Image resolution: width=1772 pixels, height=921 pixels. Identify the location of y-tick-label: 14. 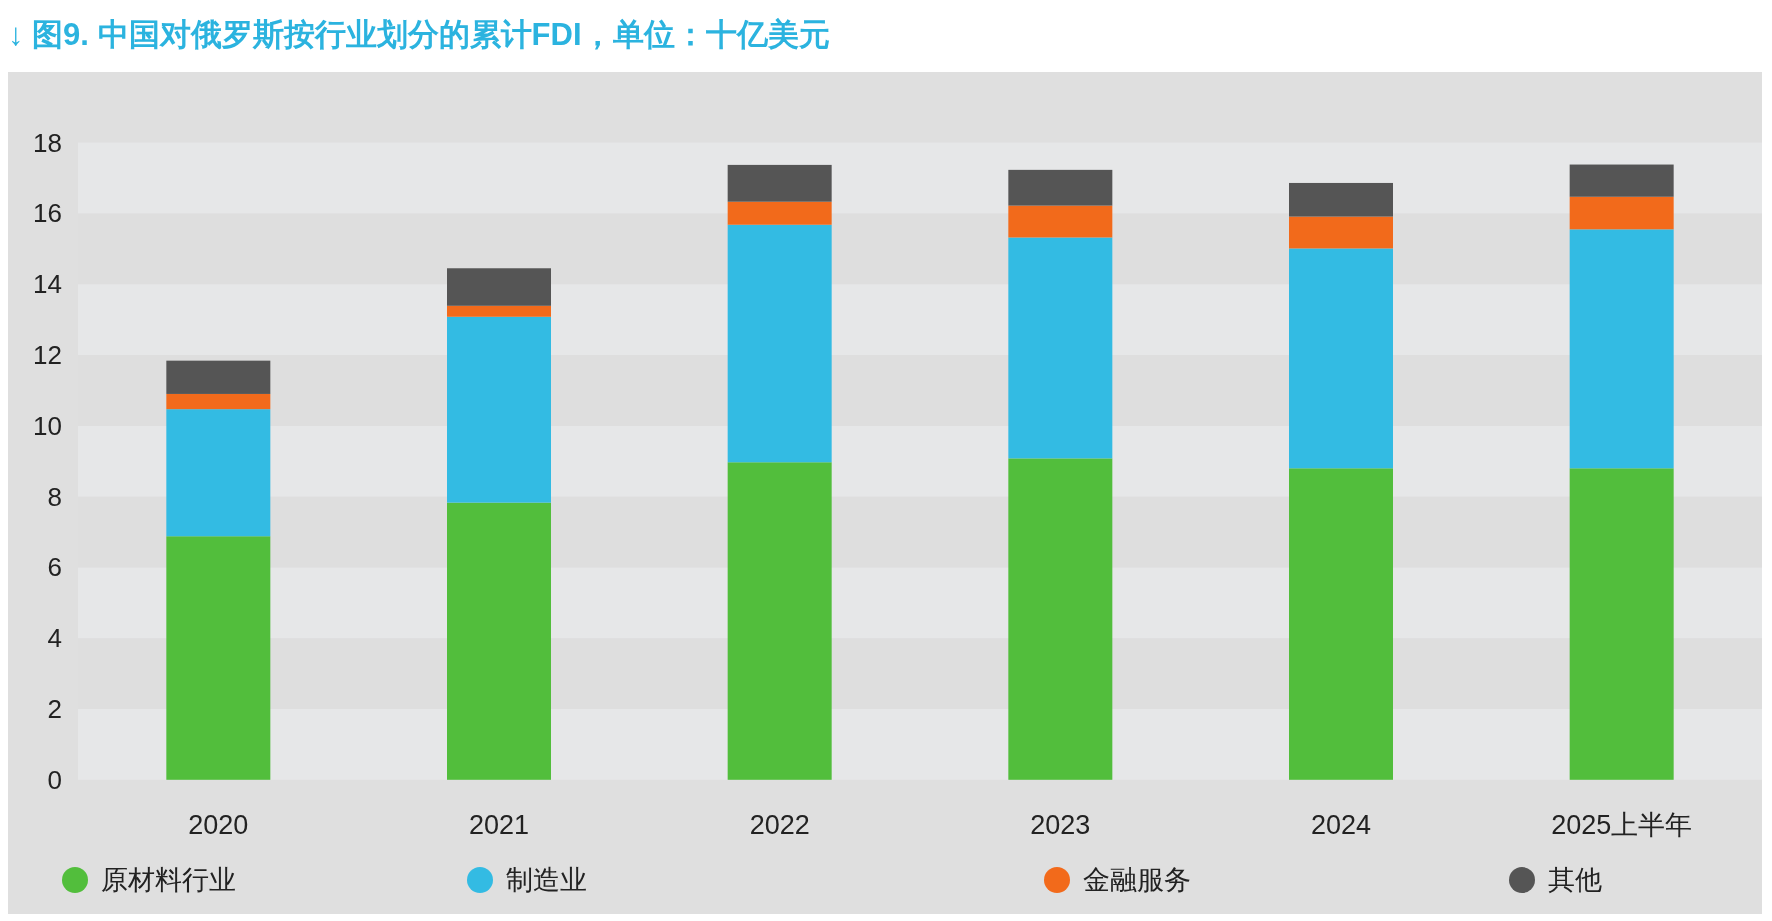
(47, 284).